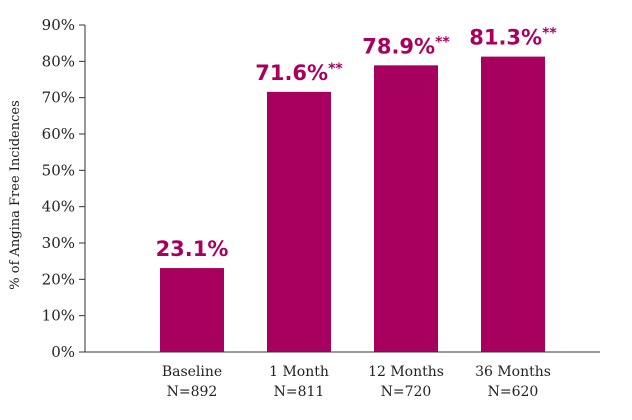 The width and height of the screenshot is (632, 420). What do you see at coordinates (192, 249) in the screenshot?
I see `data-label: 23.1%` at bounding box center [192, 249].